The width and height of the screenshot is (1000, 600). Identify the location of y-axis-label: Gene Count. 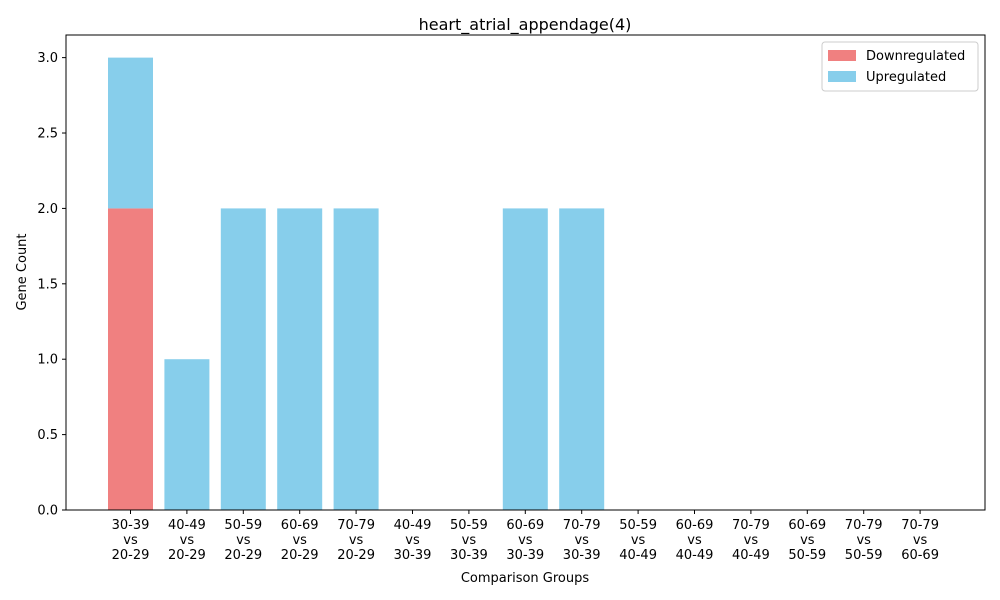
(22, 271).